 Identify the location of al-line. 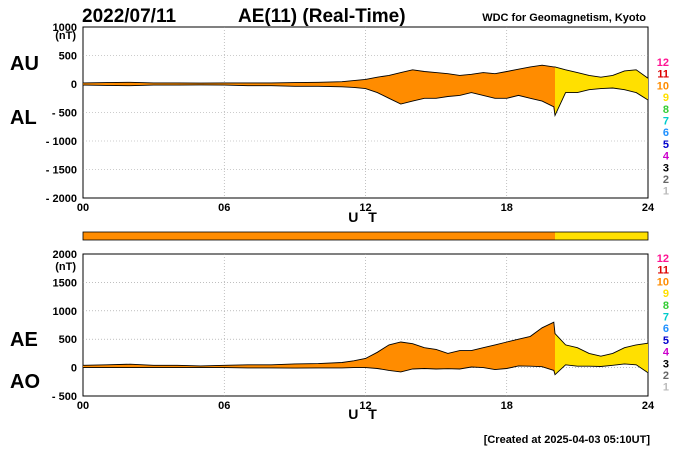
(365, 100).